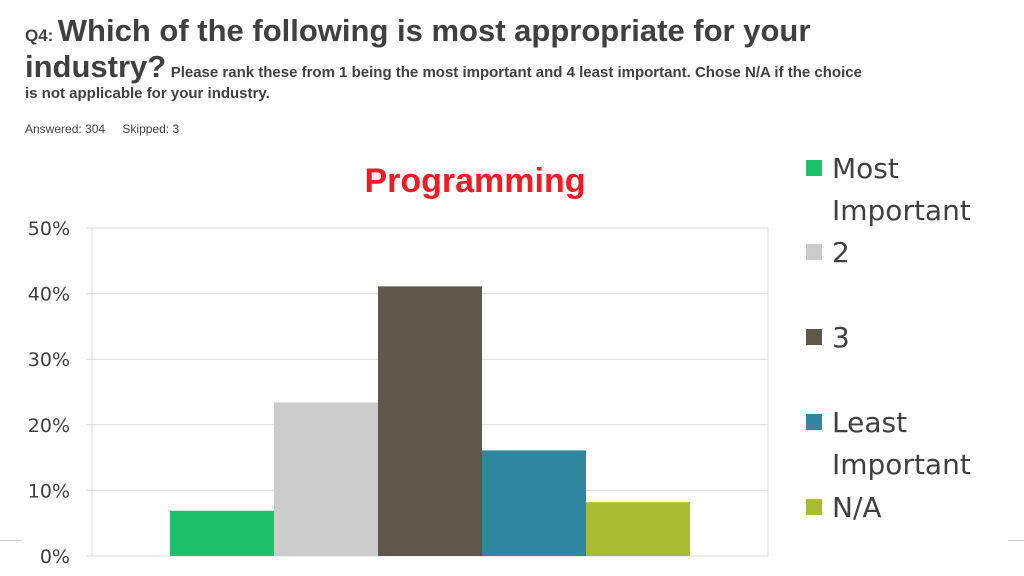 The width and height of the screenshot is (1024, 576). Describe the element at coordinates (841, 337) in the screenshot. I see `legend-label: 3` at that location.